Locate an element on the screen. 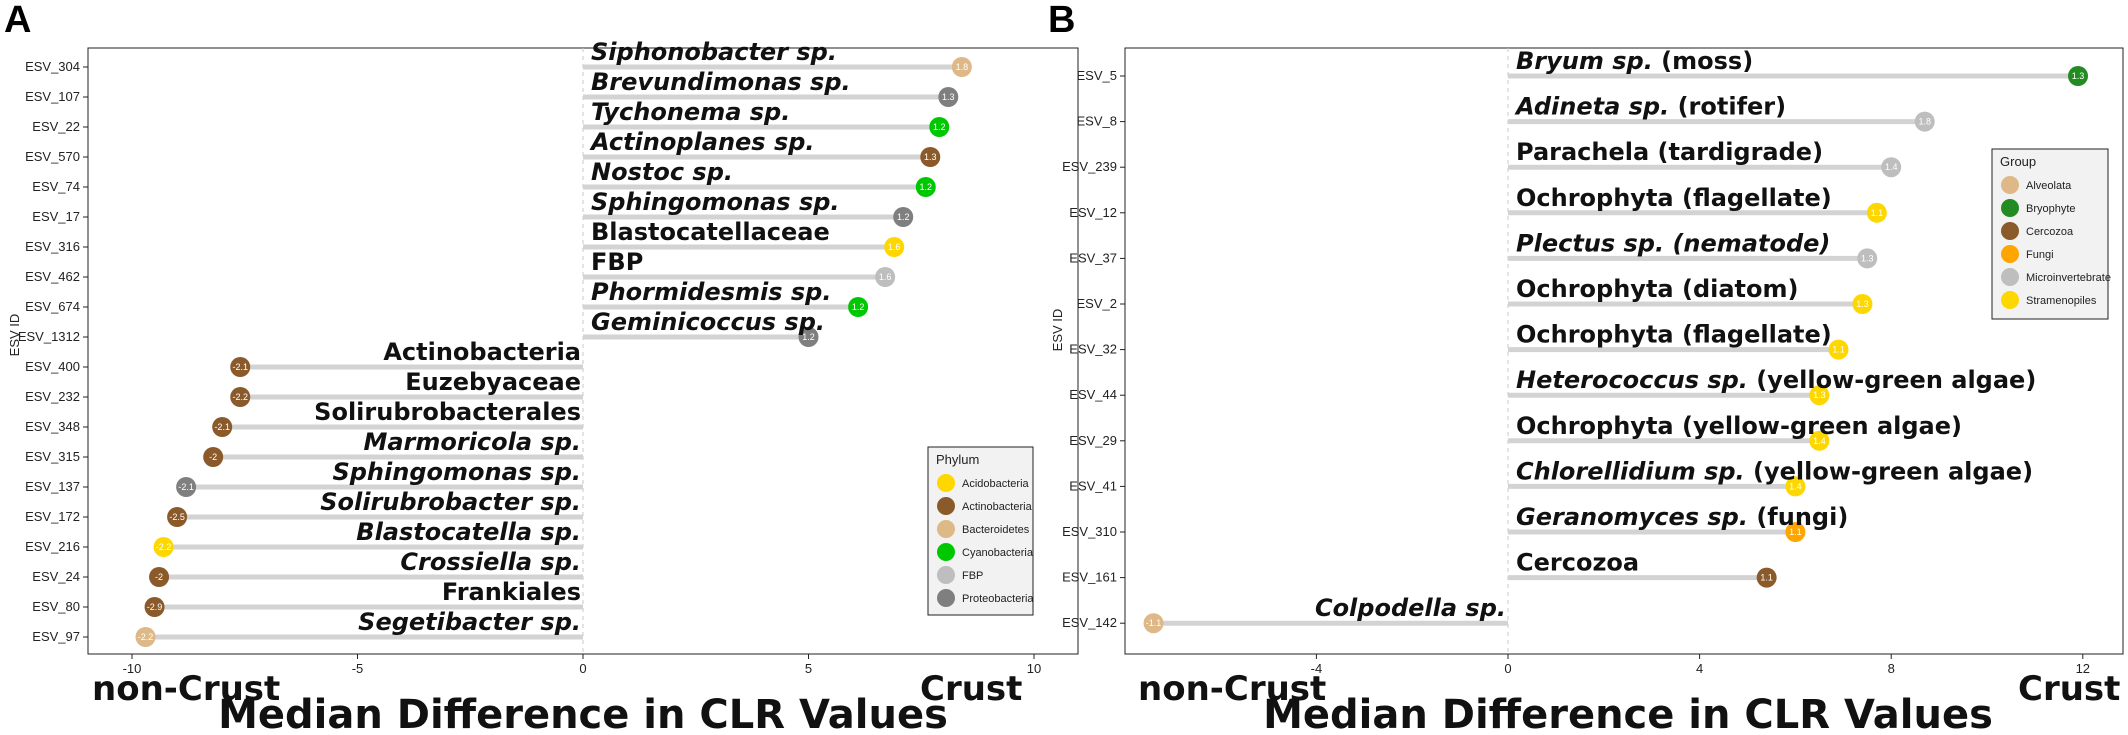 The height and width of the screenshot is (735, 2128). lollipop-row: ESV_232 -2.2 Euzebyaceae is located at coordinates (304, 387).